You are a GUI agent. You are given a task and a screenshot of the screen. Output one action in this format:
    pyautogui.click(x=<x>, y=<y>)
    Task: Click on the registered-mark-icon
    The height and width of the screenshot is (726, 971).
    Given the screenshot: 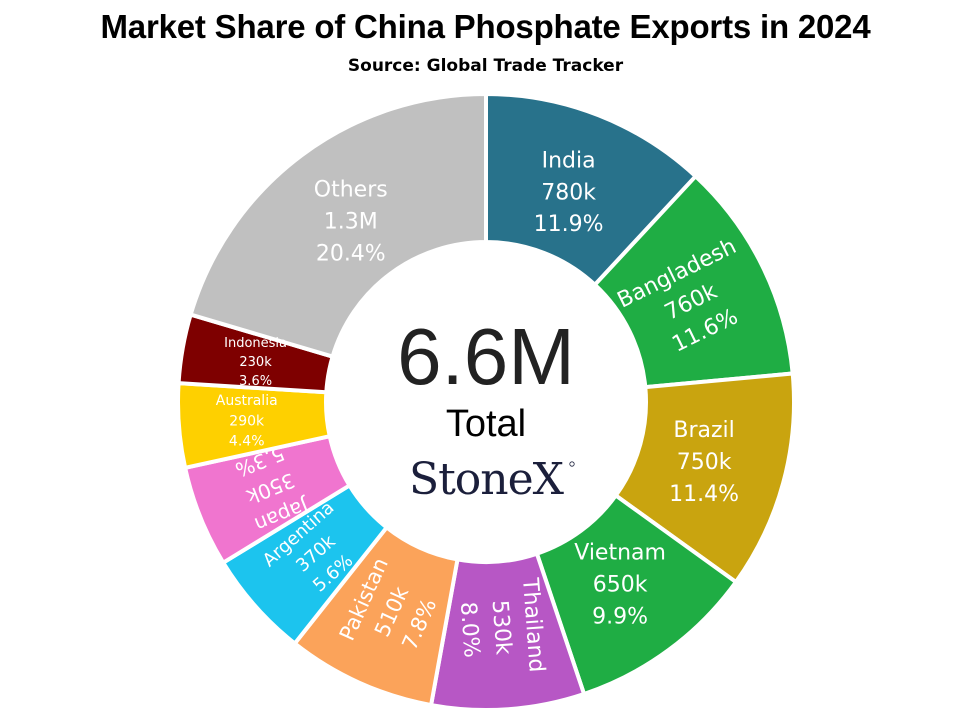 What is the action you would take?
    pyautogui.click(x=572, y=464)
    